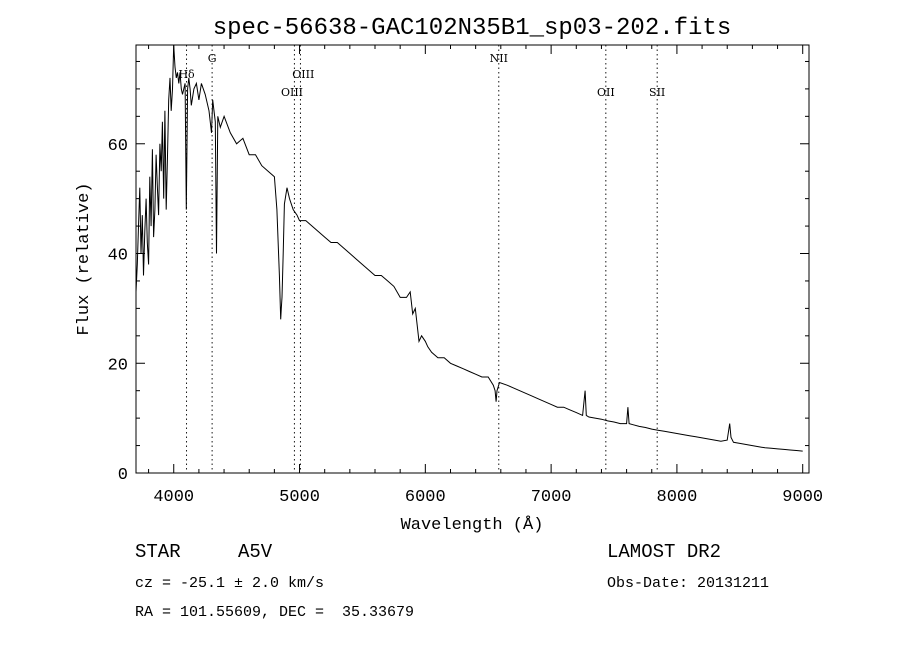 This screenshot has width=900, height=650. What do you see at coordinates (118, 256) in the screenshot?
I see `y-tick-label: 40` at bounding box center [118, 256].